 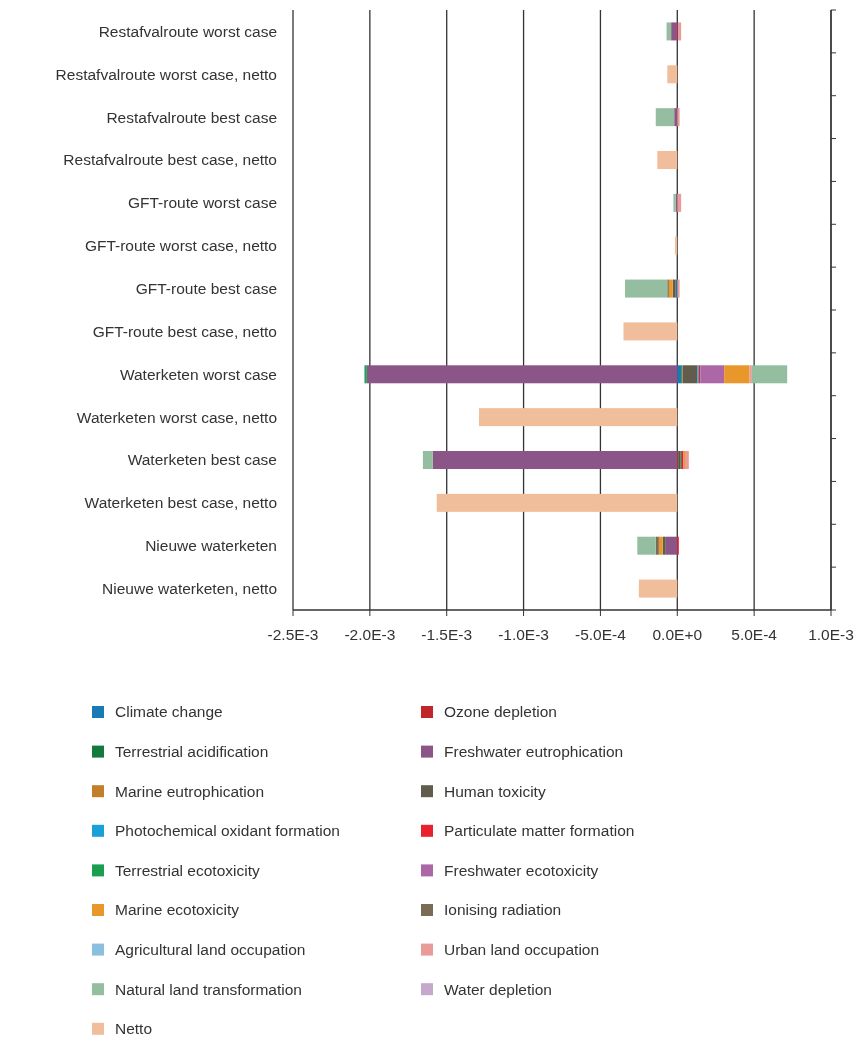 What do you see at coordinates (208, 989) in the screenshot?
I see `legend-label: Natural land transformation` at bounding box center [208, 989].